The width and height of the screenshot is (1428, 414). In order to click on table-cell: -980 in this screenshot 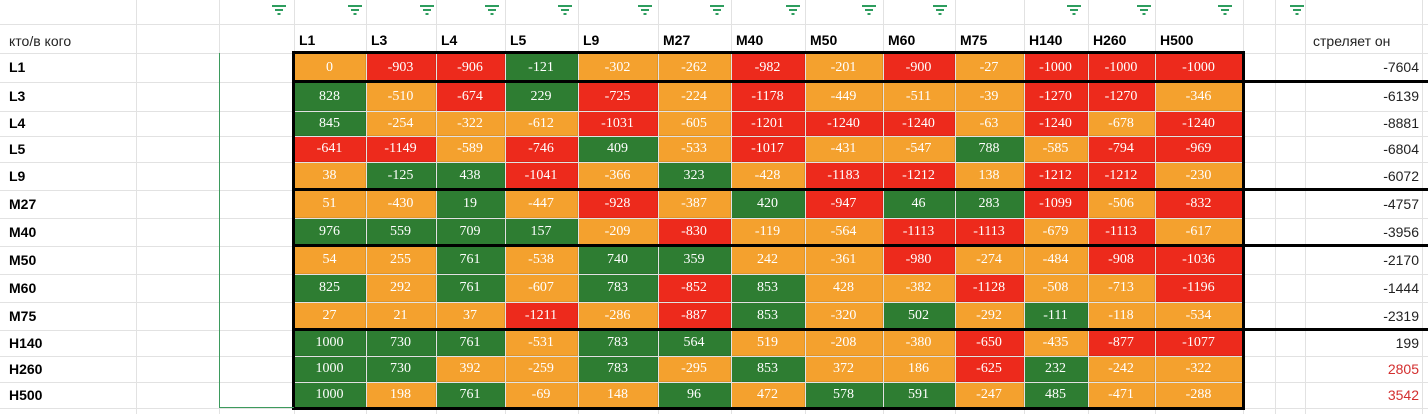, I will do `click(919, 260)`.